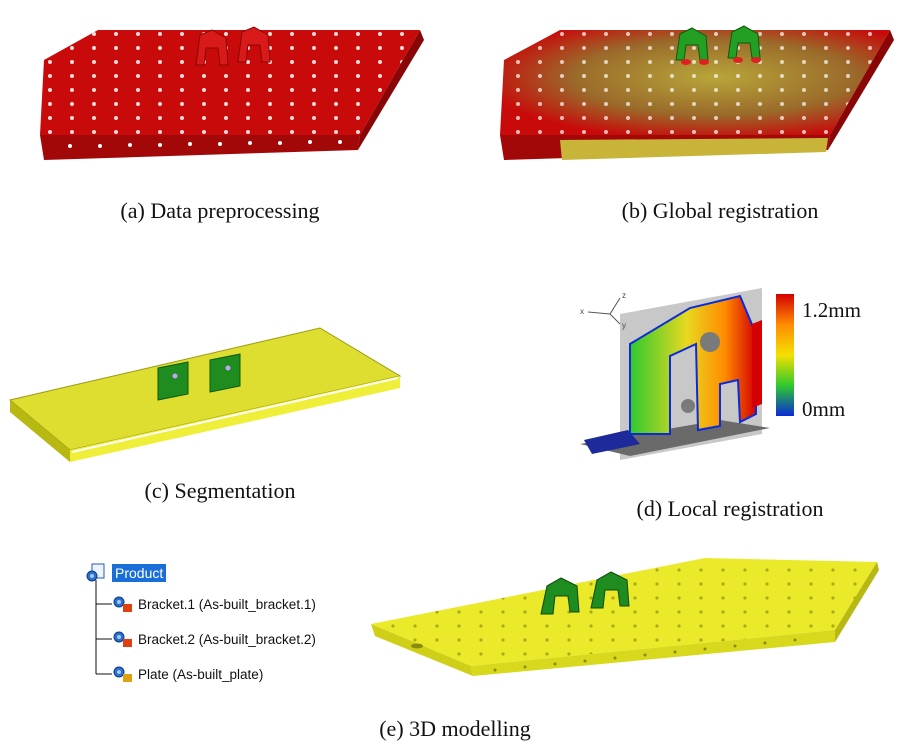  What do you see at coordinates (233, 46) in the screenshot?
I see `panel-a-brackets` at bounding box center [233, 46].